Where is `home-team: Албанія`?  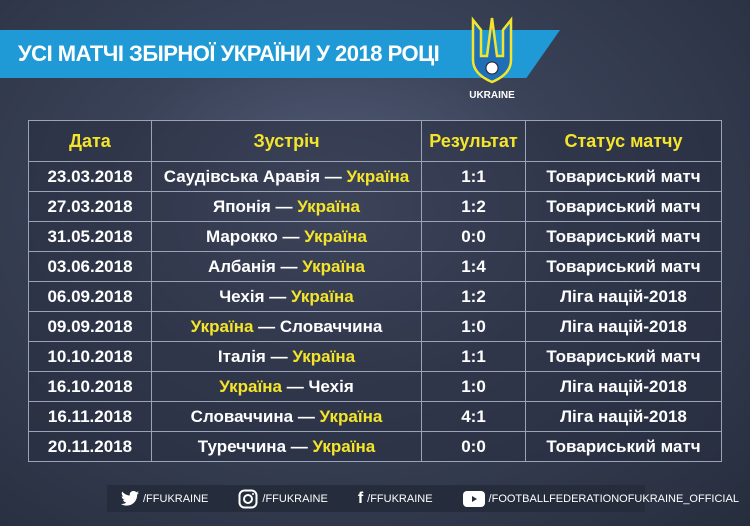
home-team: Албанія is located at coordinates (242, 266).